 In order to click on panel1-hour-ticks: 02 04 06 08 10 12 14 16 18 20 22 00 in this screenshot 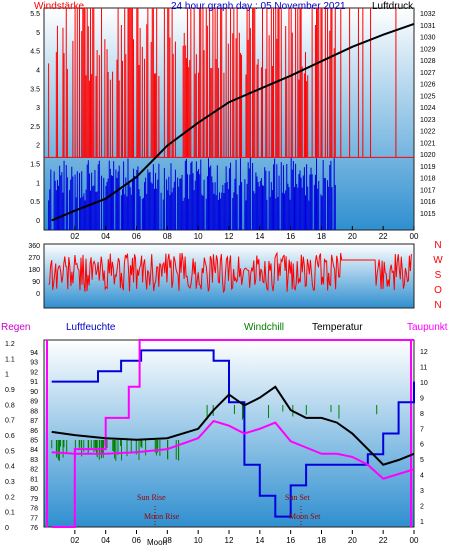, I will do `click(244, 233)`.